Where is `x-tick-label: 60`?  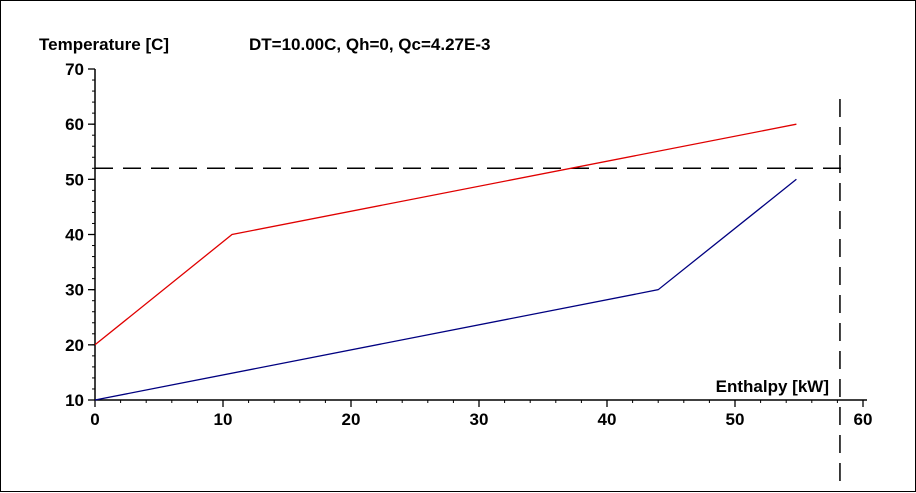
x-tick-label: 60 is located at coordinates (863, 419).